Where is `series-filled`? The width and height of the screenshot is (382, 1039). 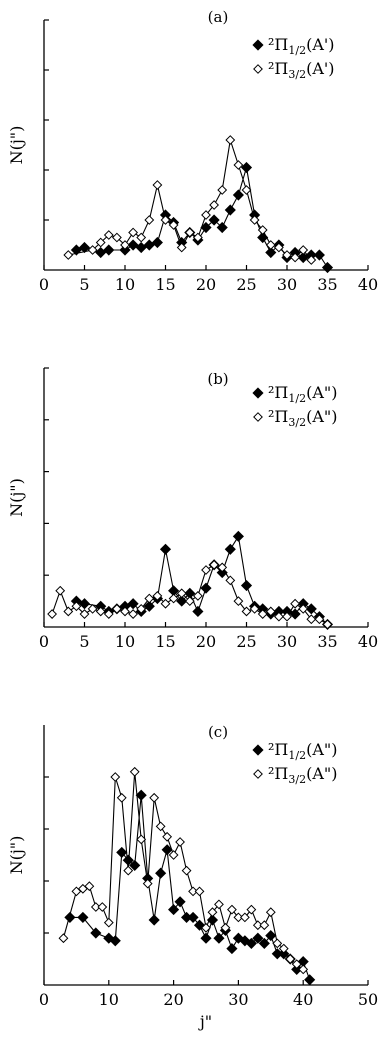 series-filled is located at coordinates (202, 580).